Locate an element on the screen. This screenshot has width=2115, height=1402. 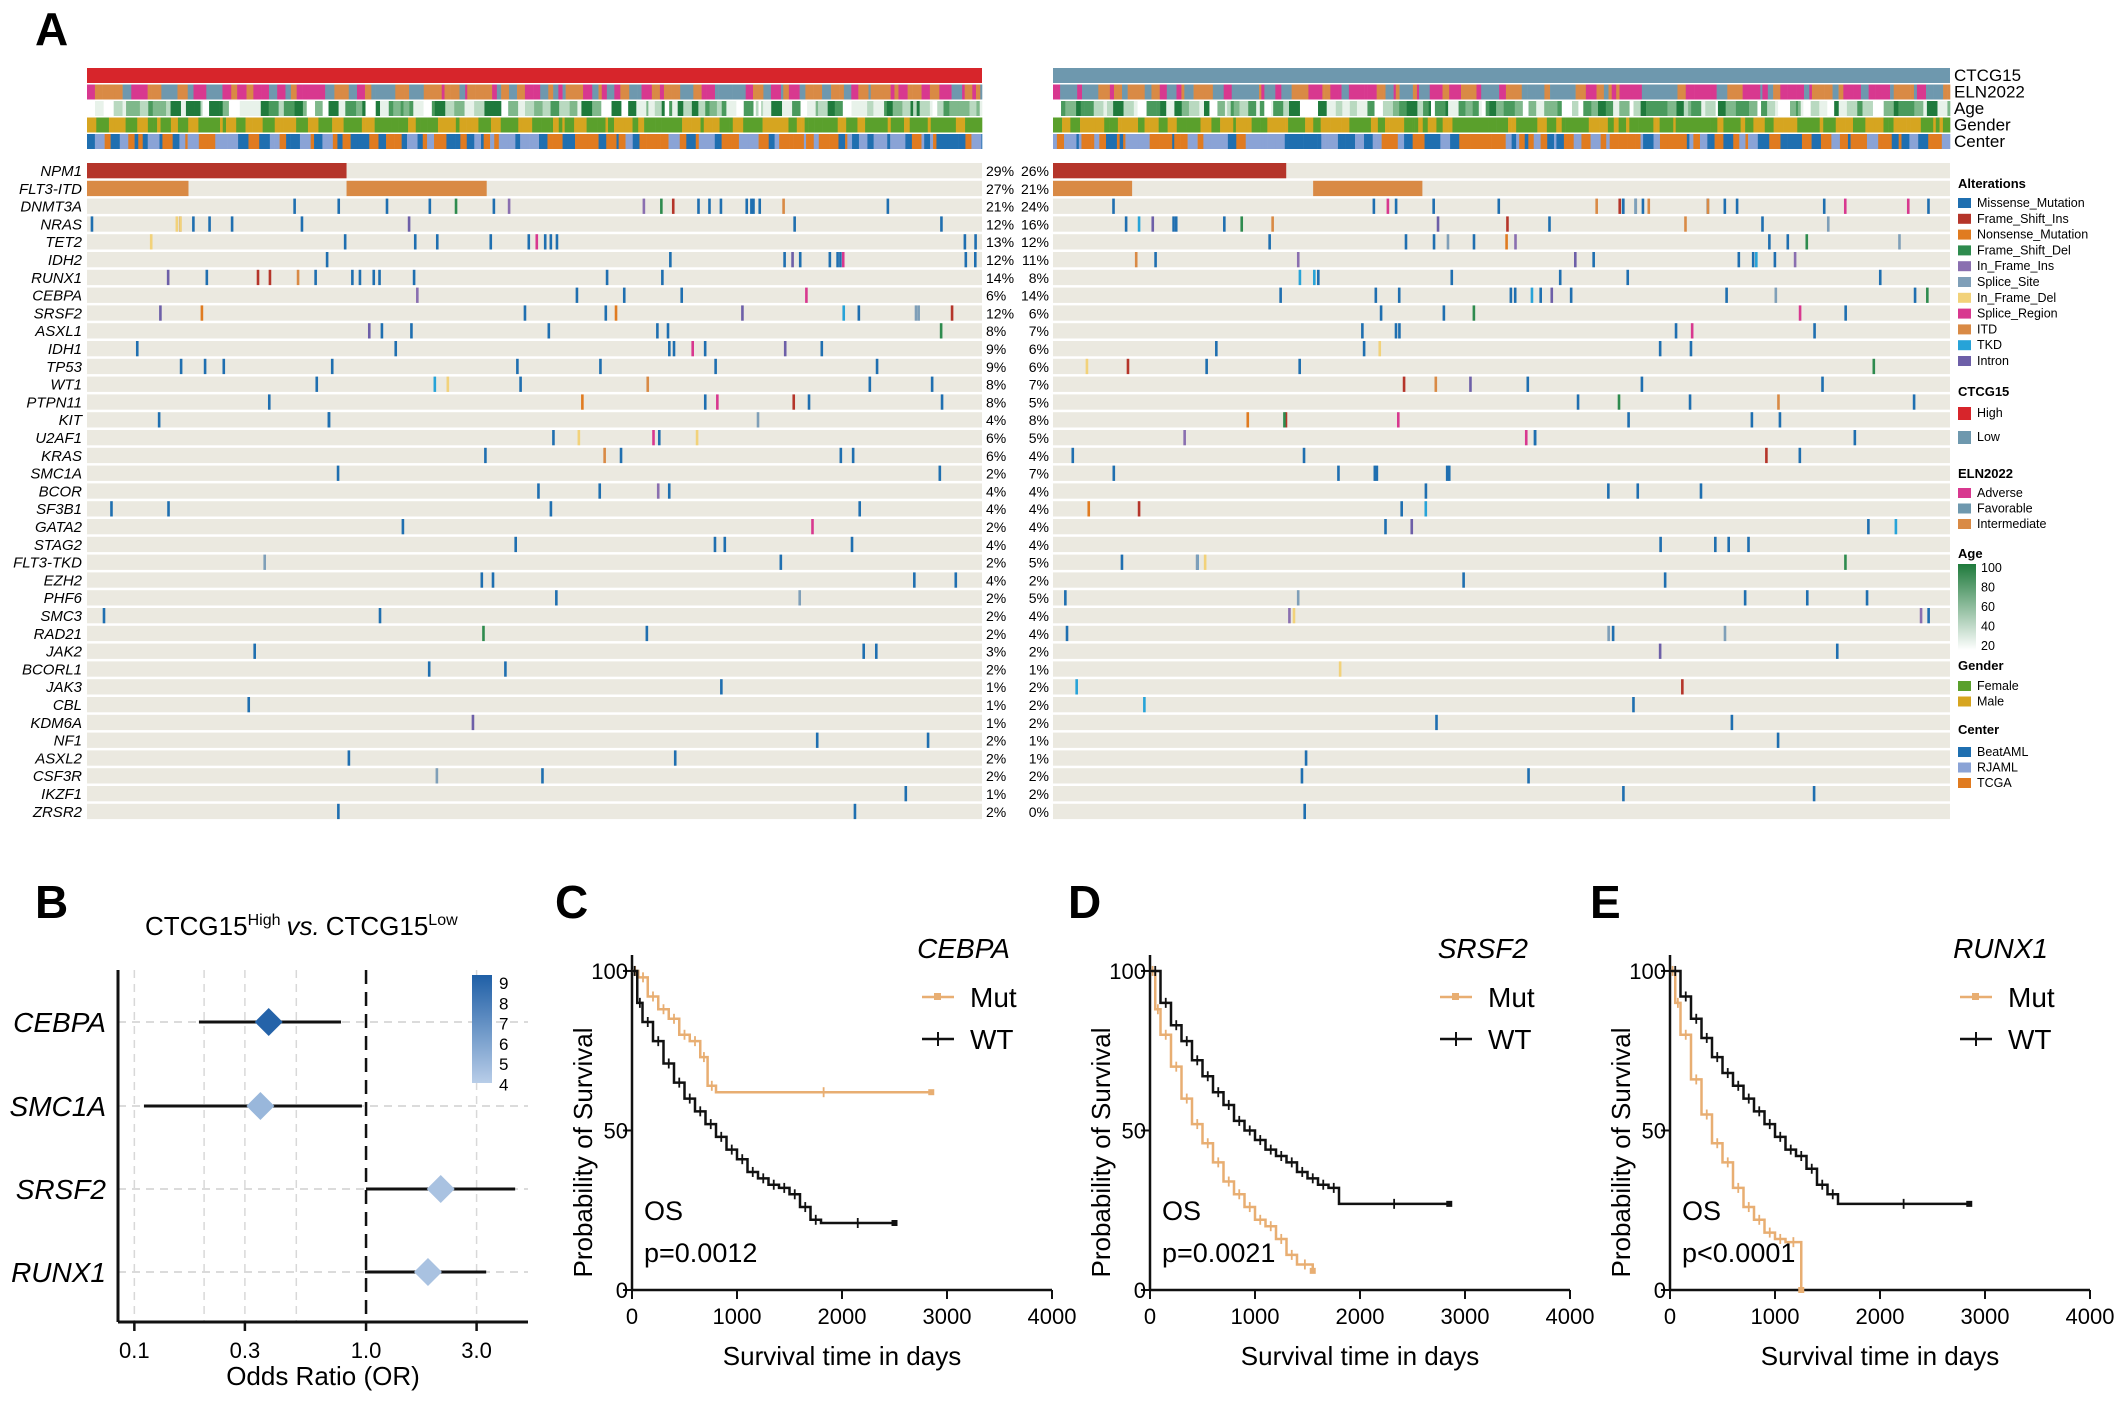
forest-gene-label: CEBPA is located at coordinates (59, 1022).